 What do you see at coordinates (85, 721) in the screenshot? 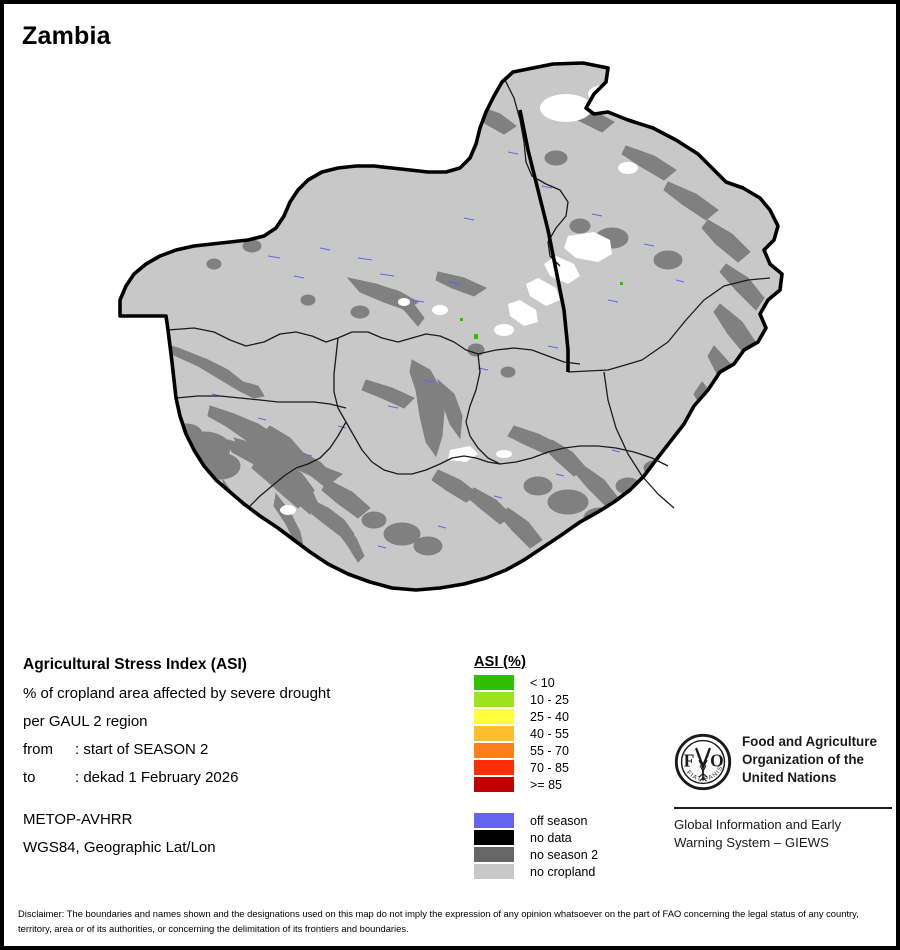
I see `info-subtitle-2: per GAUL 2 region` at bounding box center [85, 721].